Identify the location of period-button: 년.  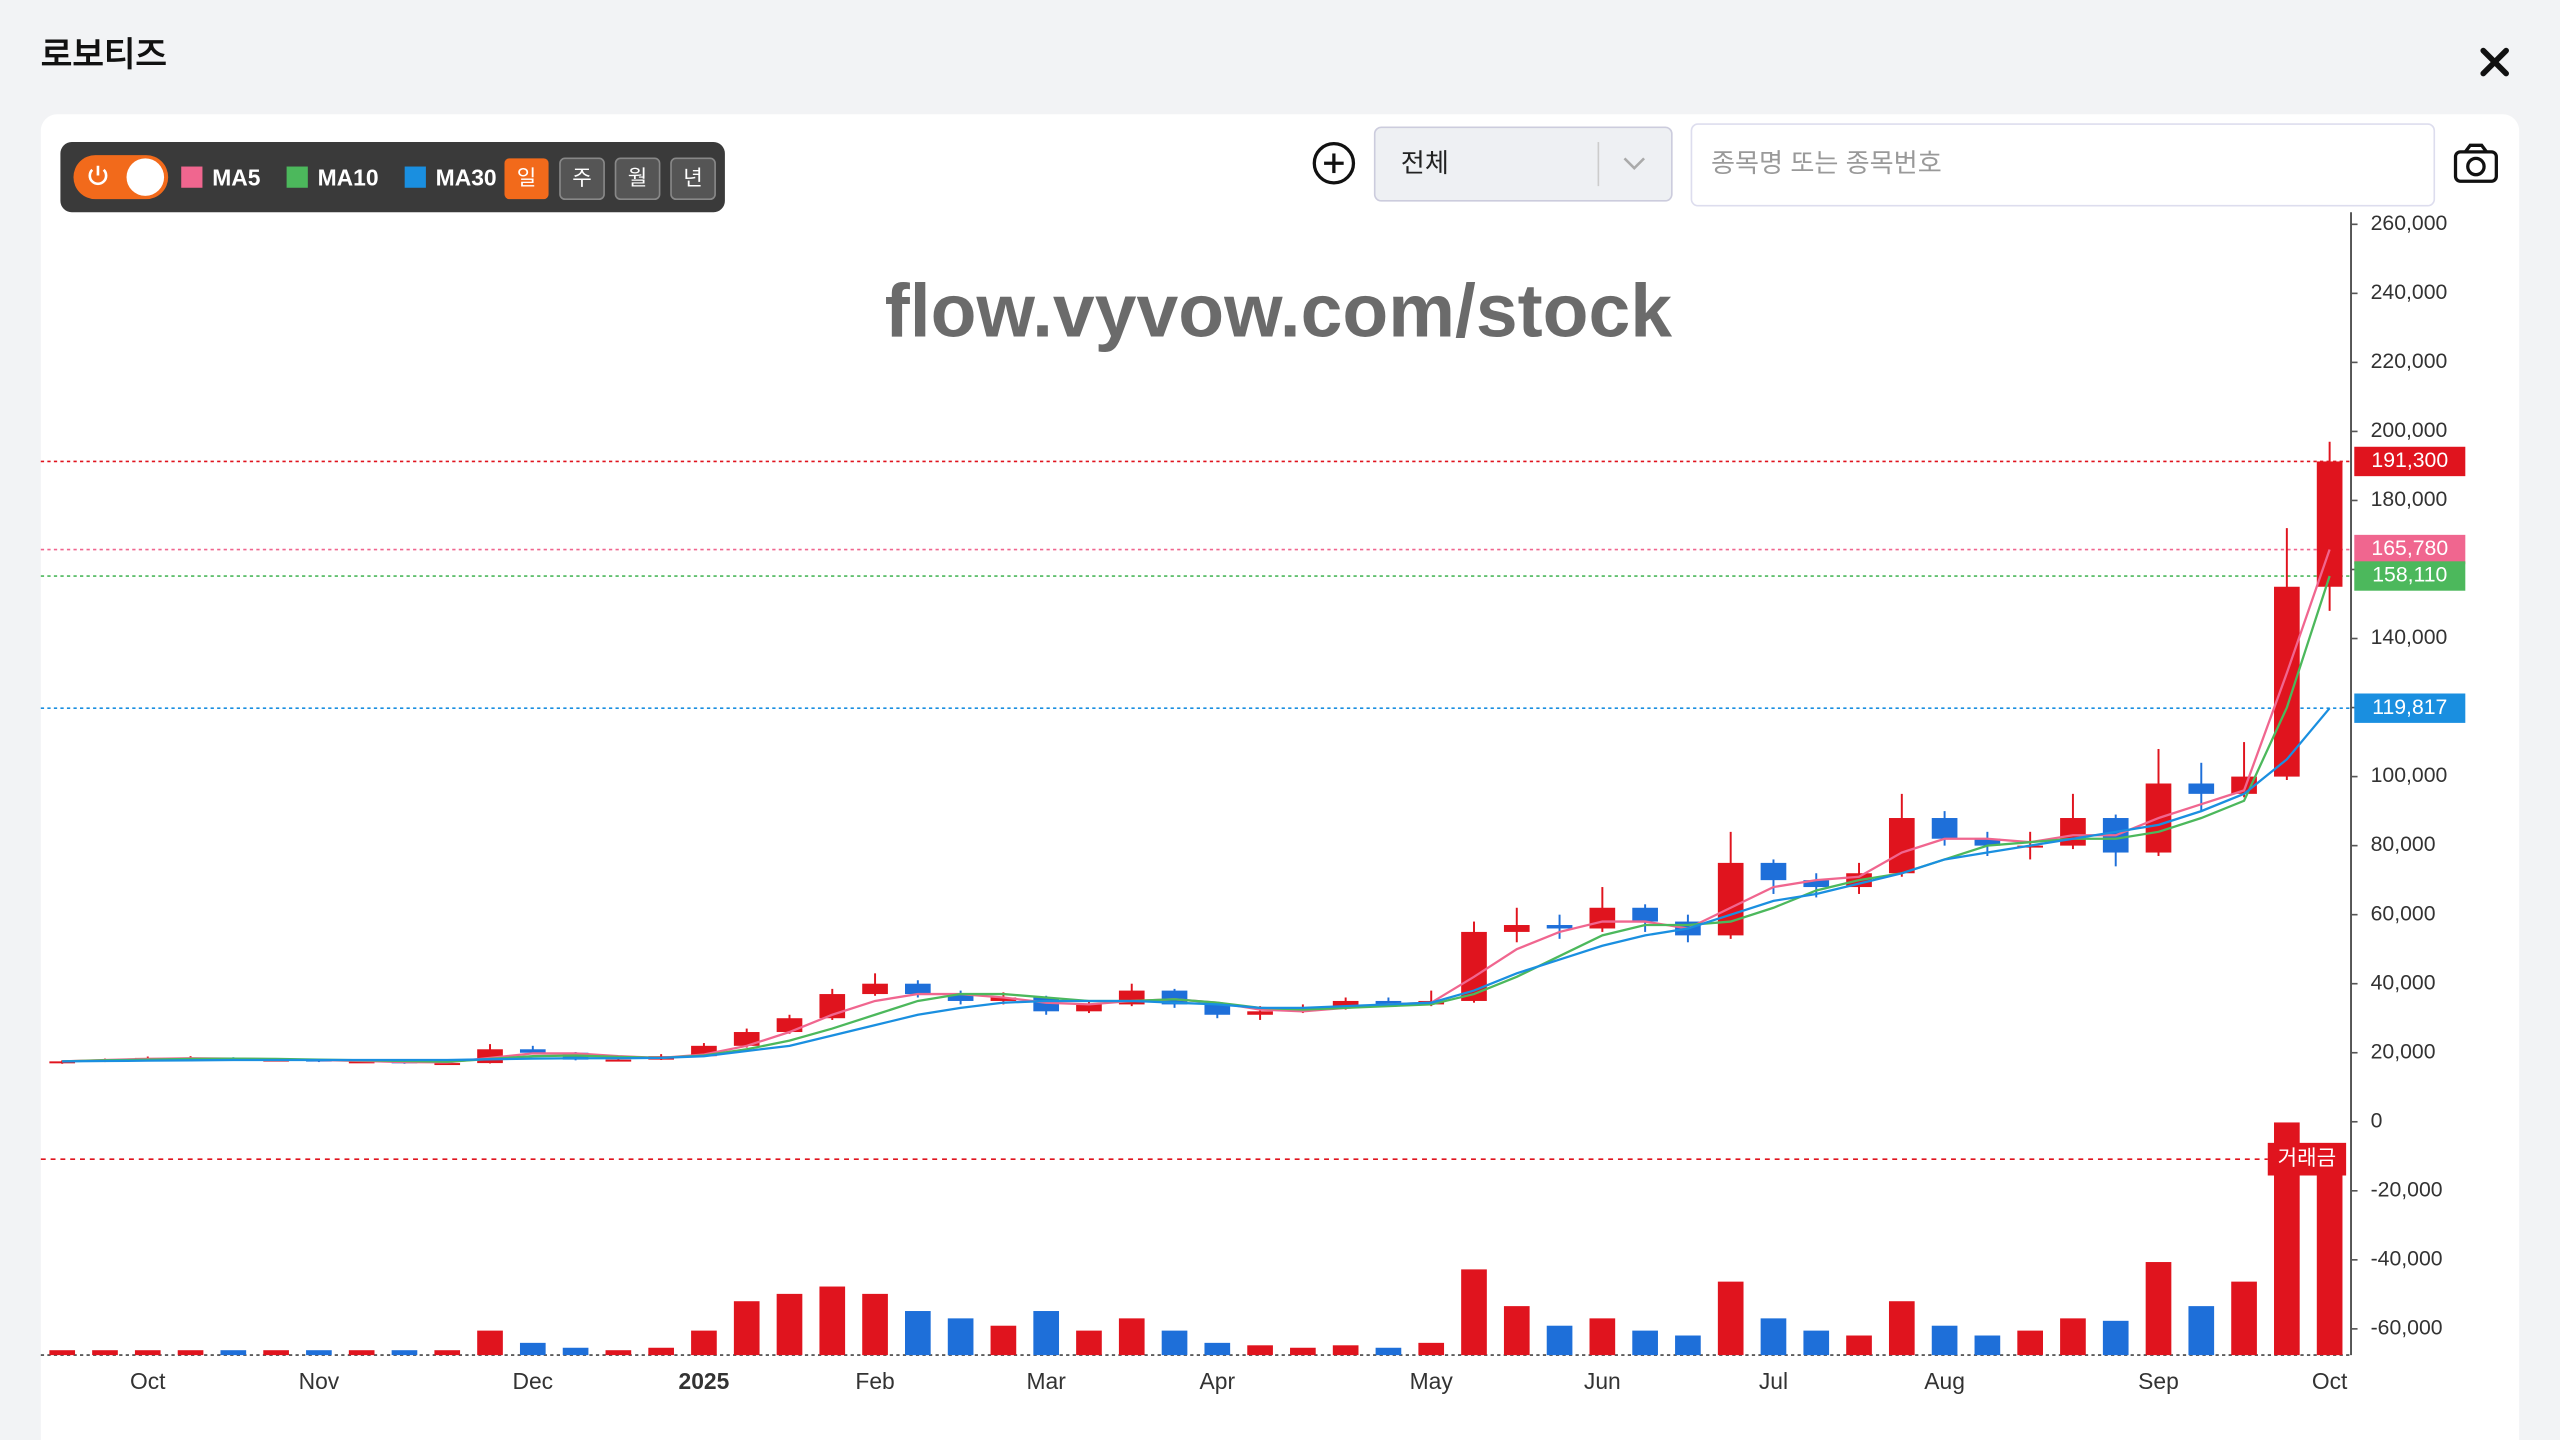
(693, 178).